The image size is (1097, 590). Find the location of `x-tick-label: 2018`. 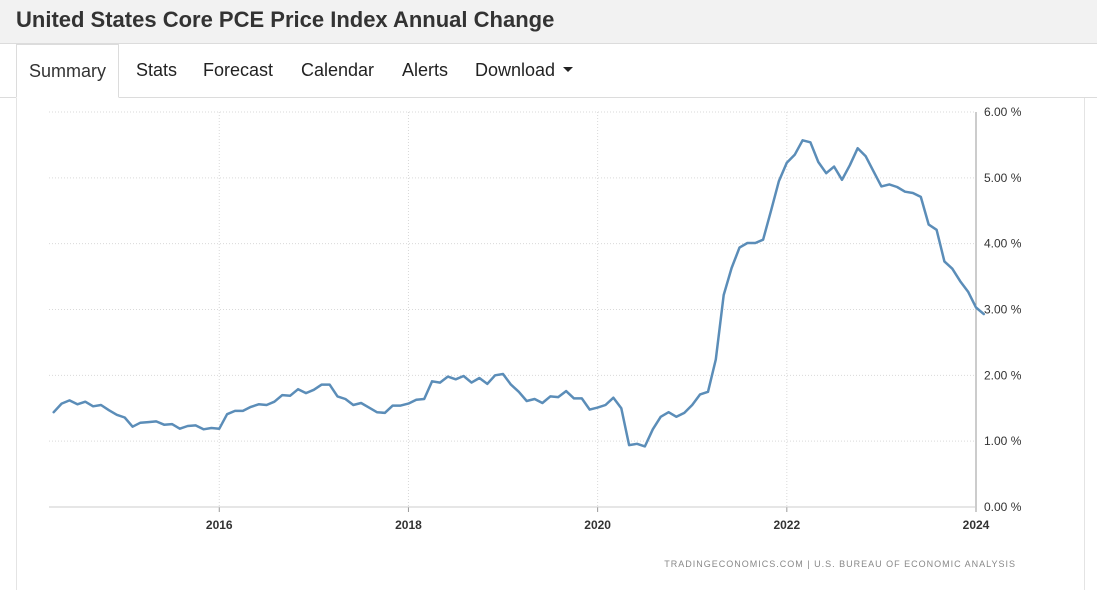

x-tick-label: 2018 is located at coordinates (408, 525).